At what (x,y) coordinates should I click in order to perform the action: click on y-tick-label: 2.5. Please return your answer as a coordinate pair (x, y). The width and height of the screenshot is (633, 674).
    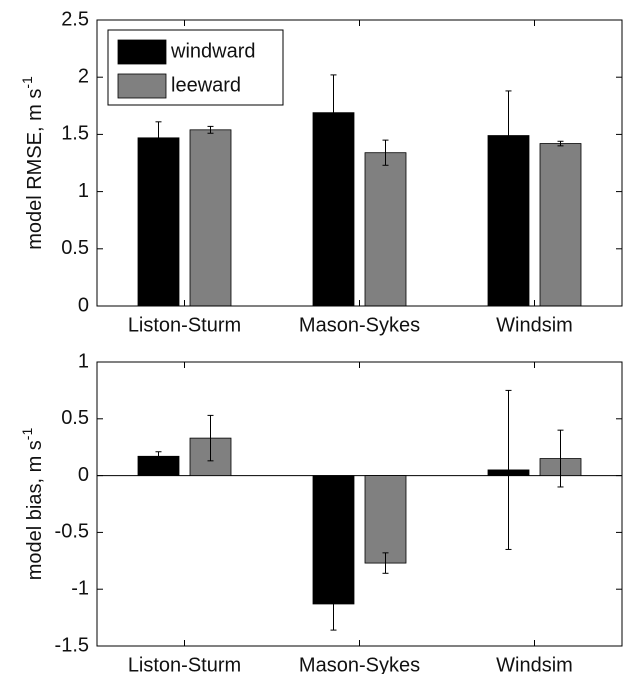
    Looking at the image, I should click on (75, 19).